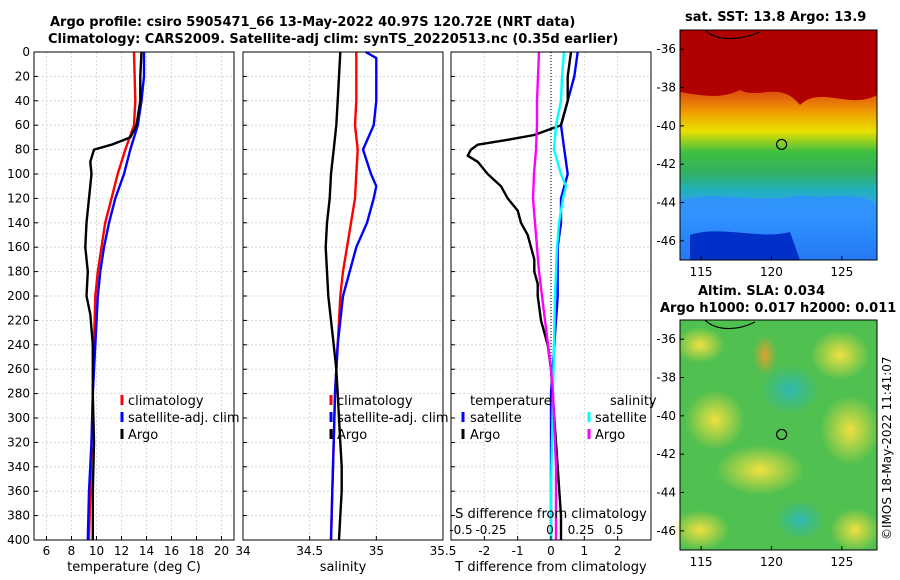 The width and height of the screenshot is (900, 580). What do you see at coordinates (353, 295) in the screenshot?
I see `series-line-satellite-adj-clim` at bounding box center [353, 295].